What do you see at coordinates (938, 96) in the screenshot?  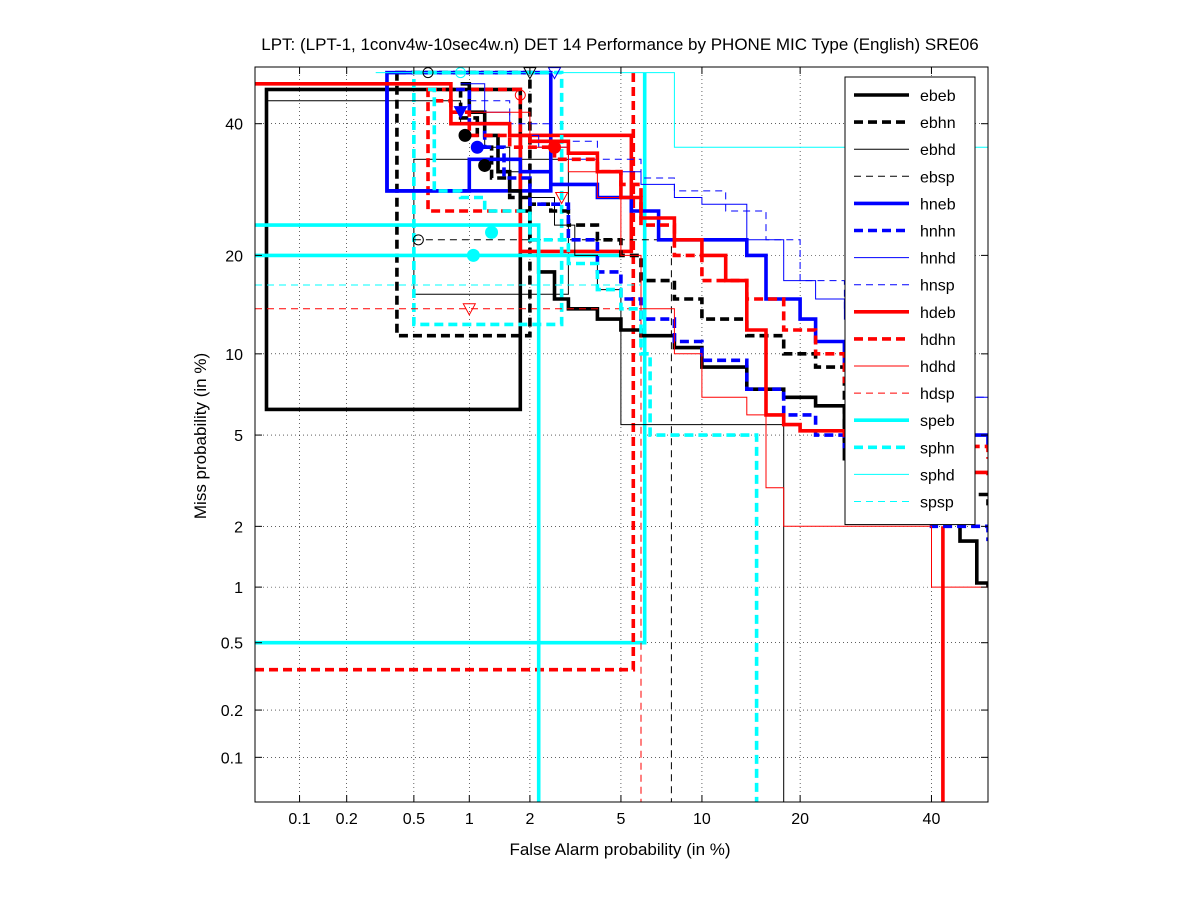 I see `legend-label-ebeb: ebeb` at bounding box center [938, 96].